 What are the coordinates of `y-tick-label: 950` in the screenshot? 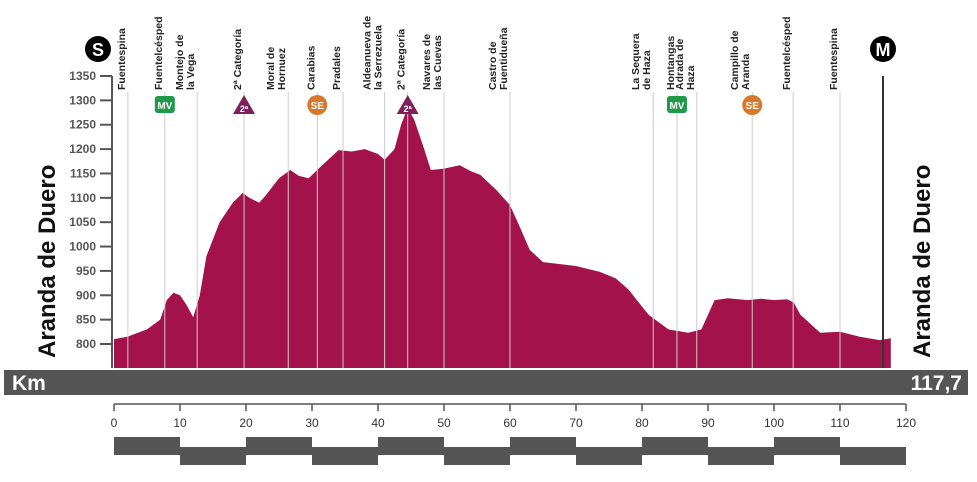 It's located at (86, 271).